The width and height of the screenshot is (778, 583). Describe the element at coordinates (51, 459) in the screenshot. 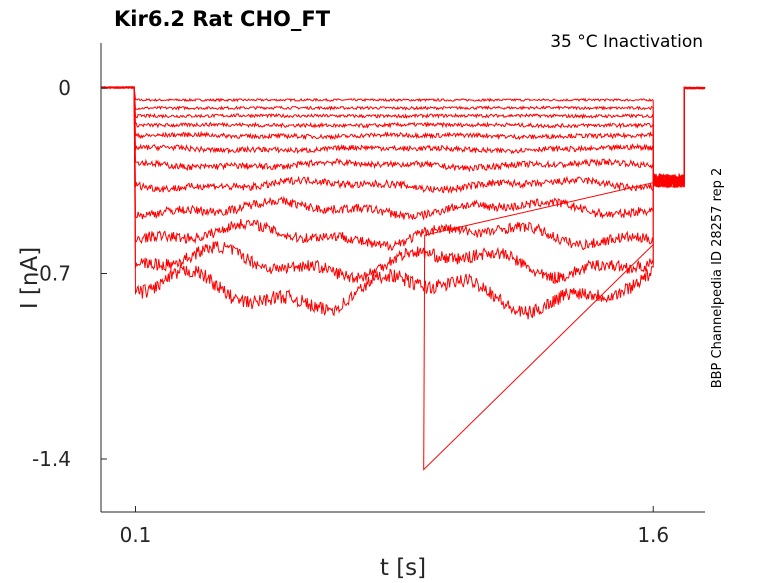

I see `y-tick-label-3: -1.4` at that location.